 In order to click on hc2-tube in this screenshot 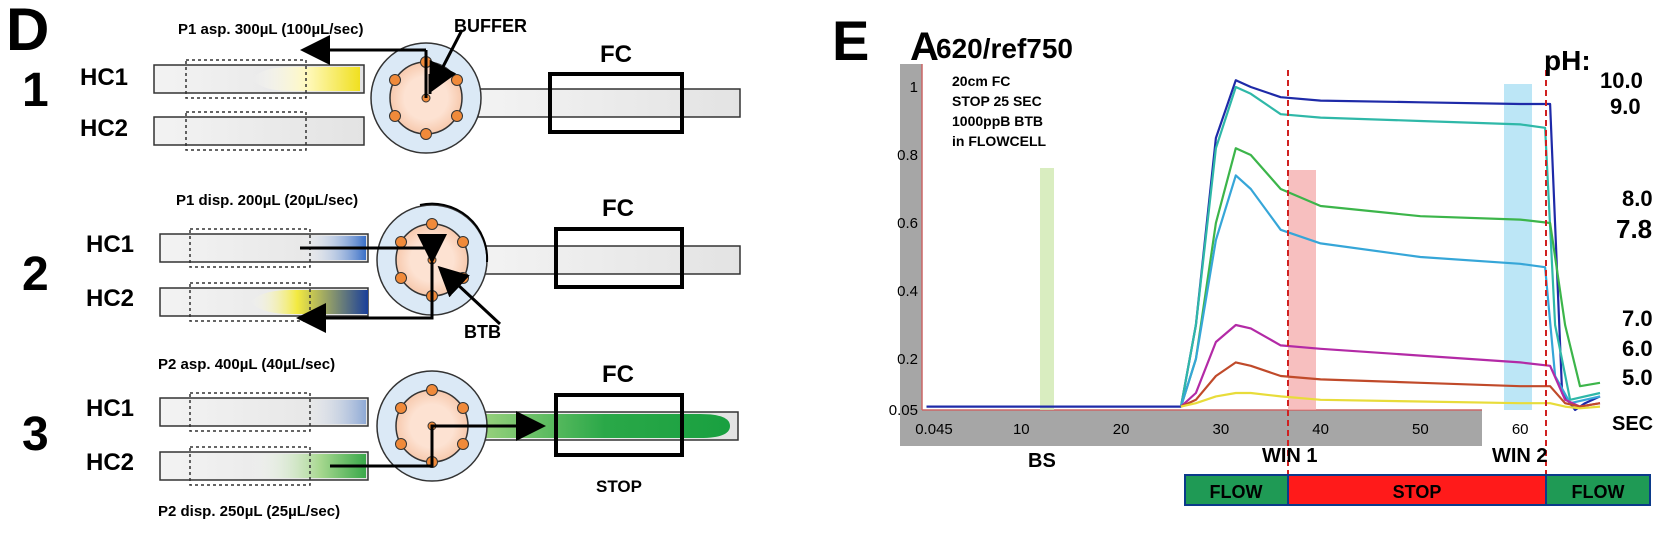, I will do `click(259, 131)`.